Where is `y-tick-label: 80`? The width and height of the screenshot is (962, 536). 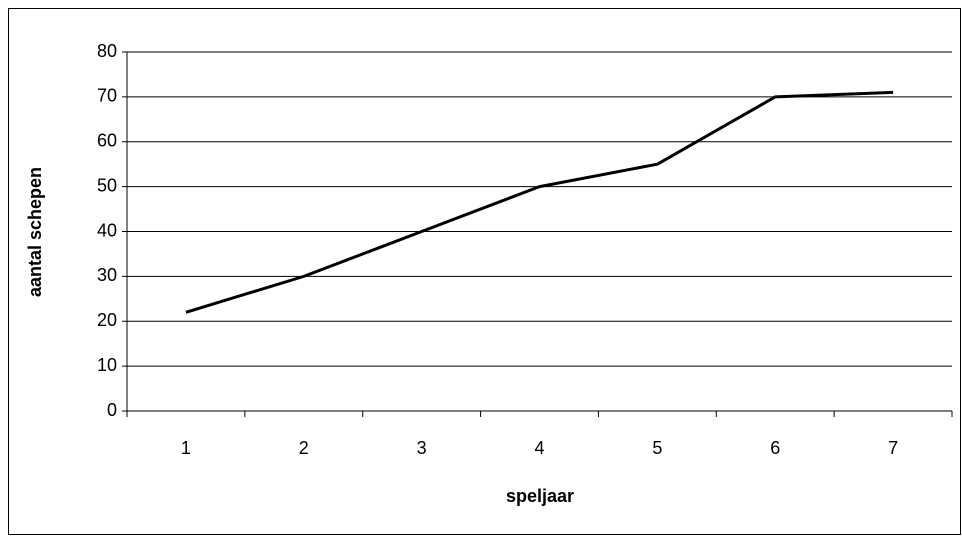 y-tick-label: 80 is located at coordinates (107, 51).